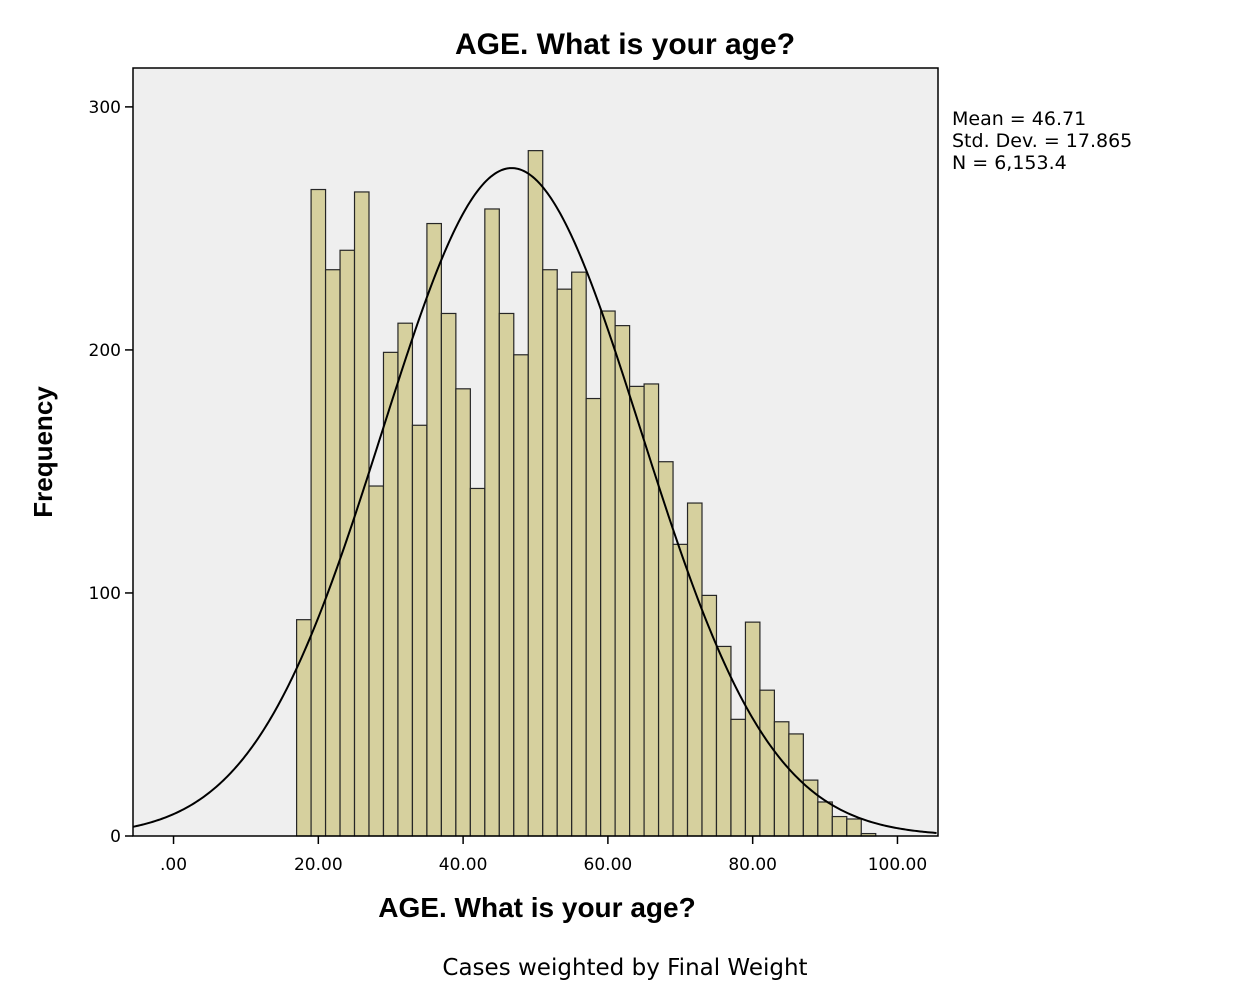  Describe the element at coordinates (624, 968) in the screenshot. I see `footnote: Cases weighted by Final Weight` at that location.